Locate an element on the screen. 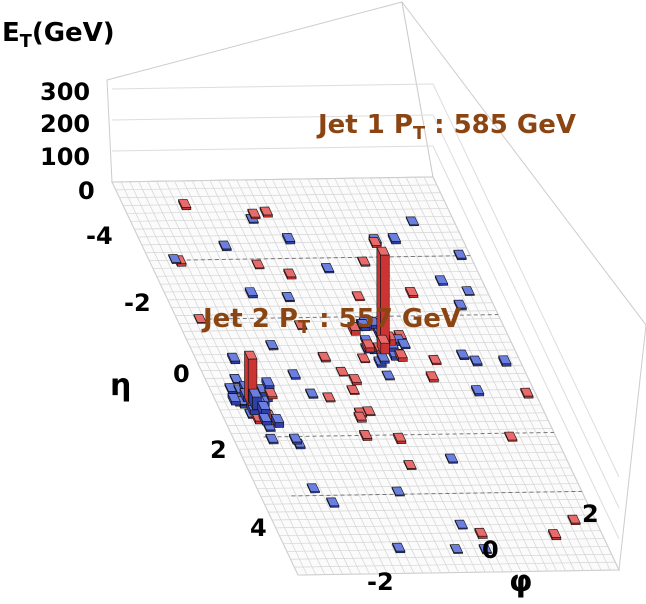 The width and height of the screenshot is (646, 604). z-axis-label: ET(GeV) is located at coordinates (58, 35).